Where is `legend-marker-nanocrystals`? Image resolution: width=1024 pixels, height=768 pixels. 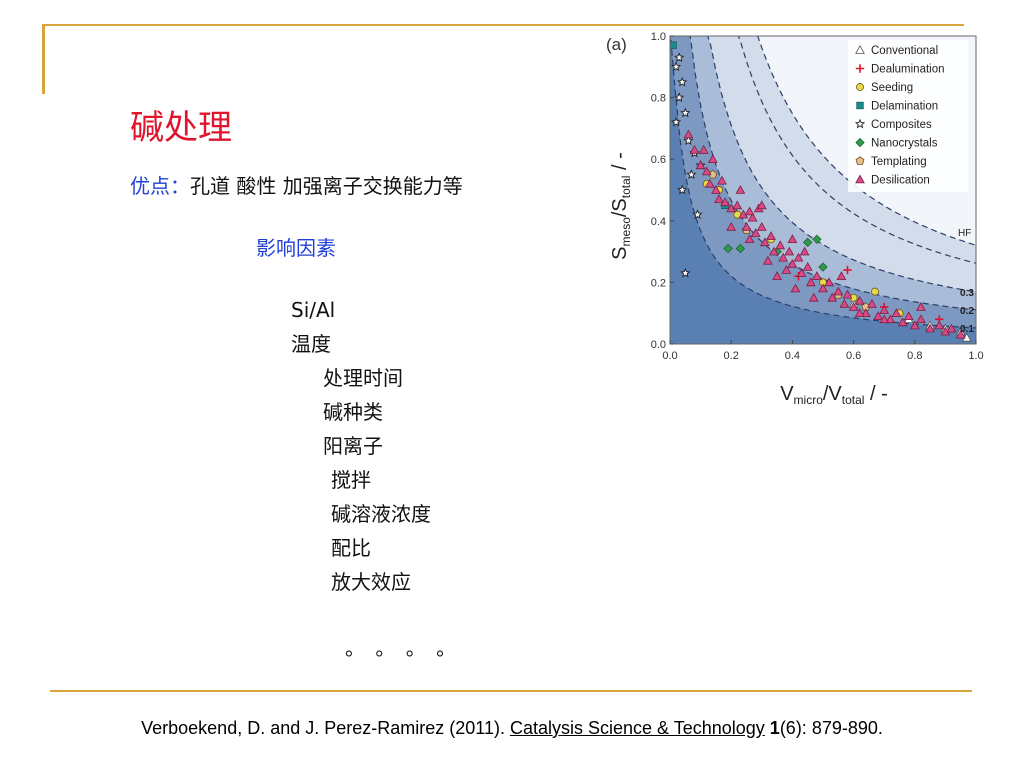 legend-marker-nanocrystals is located at coordinates (860, 142).